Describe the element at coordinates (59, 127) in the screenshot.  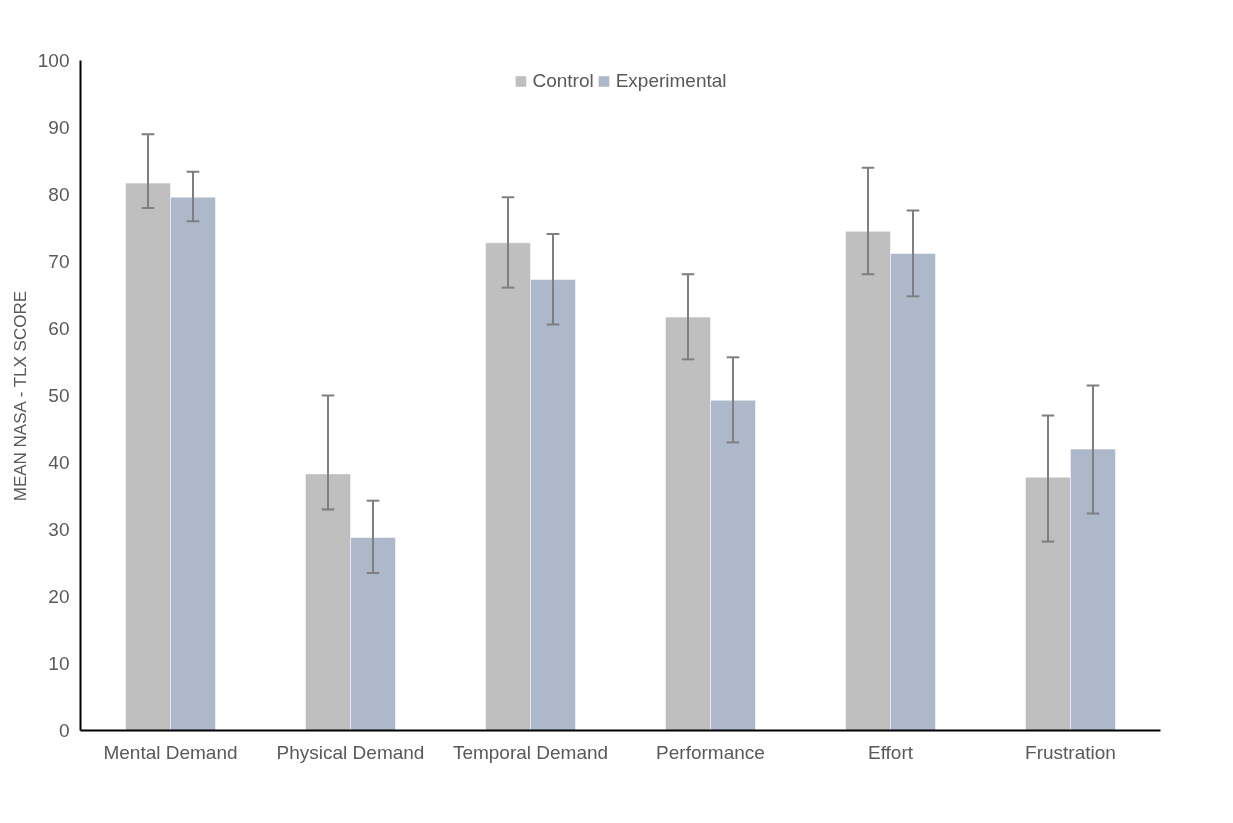
I see `y-tick-label: 90` at that location.